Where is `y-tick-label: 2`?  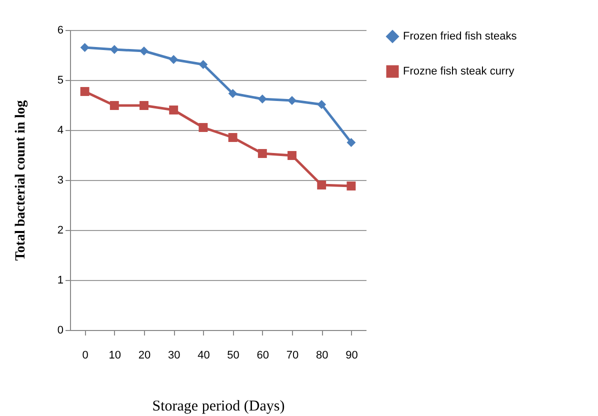
y-tick-label: 2 is located at coordinates (60, 230).